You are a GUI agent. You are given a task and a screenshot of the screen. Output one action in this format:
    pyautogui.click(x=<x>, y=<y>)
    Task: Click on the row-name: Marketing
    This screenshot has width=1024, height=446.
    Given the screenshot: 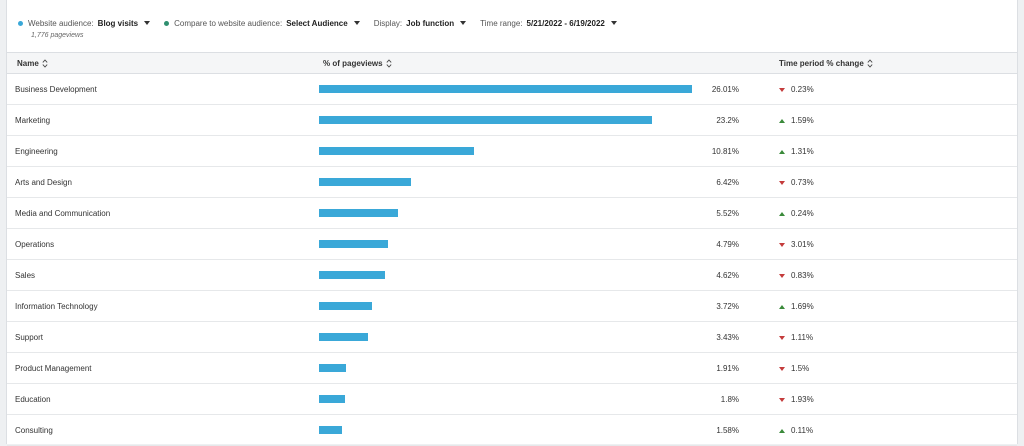 What is the action you would take?
    pyautogui.click(x=33, y=120)
    